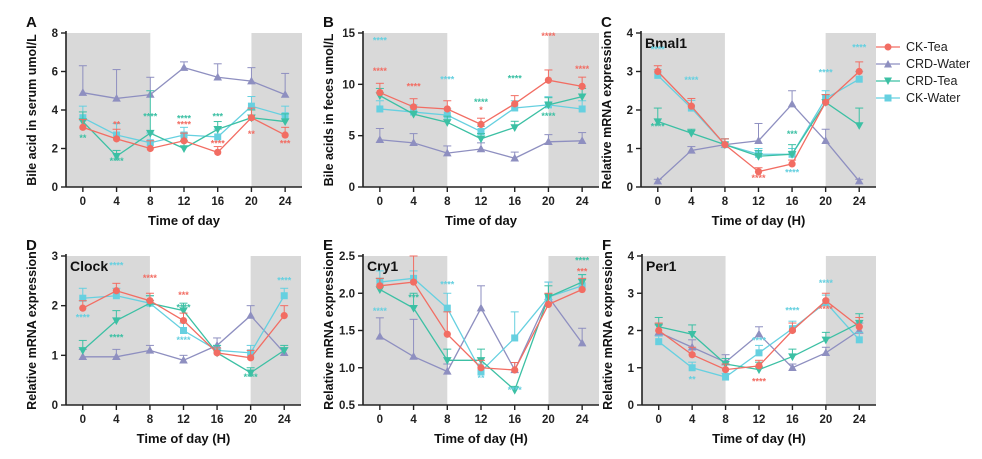 Image resolution: width=982 pixels, height=459 pixels. Describe the element at coordinates (725, 420) in the screenshot. I see `x-tick-label: 8` at that location.